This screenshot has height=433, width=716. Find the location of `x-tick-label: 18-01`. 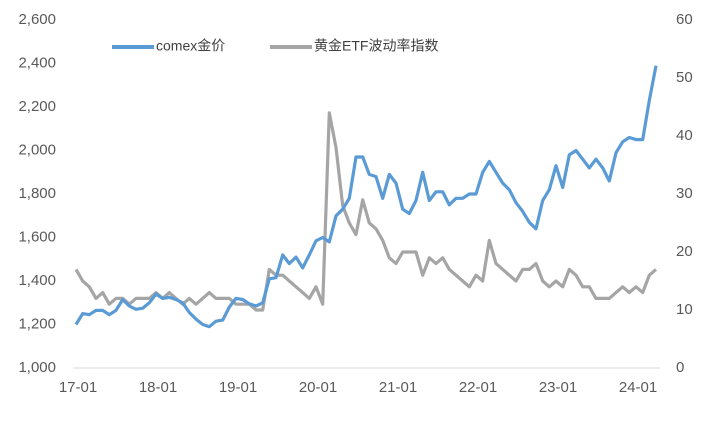

x-tick-label: 18-01 is located at coordinates (158, 387).